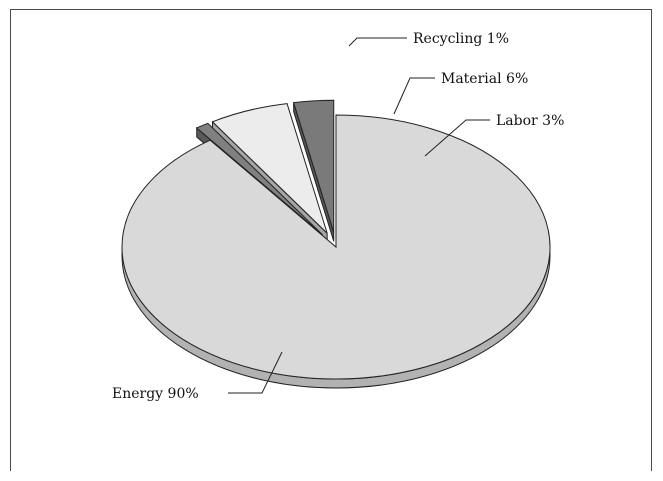 Image resolution: width=663 pixels, height=481 pixels. I want to click on leader-line-energy, so click(255, 372).